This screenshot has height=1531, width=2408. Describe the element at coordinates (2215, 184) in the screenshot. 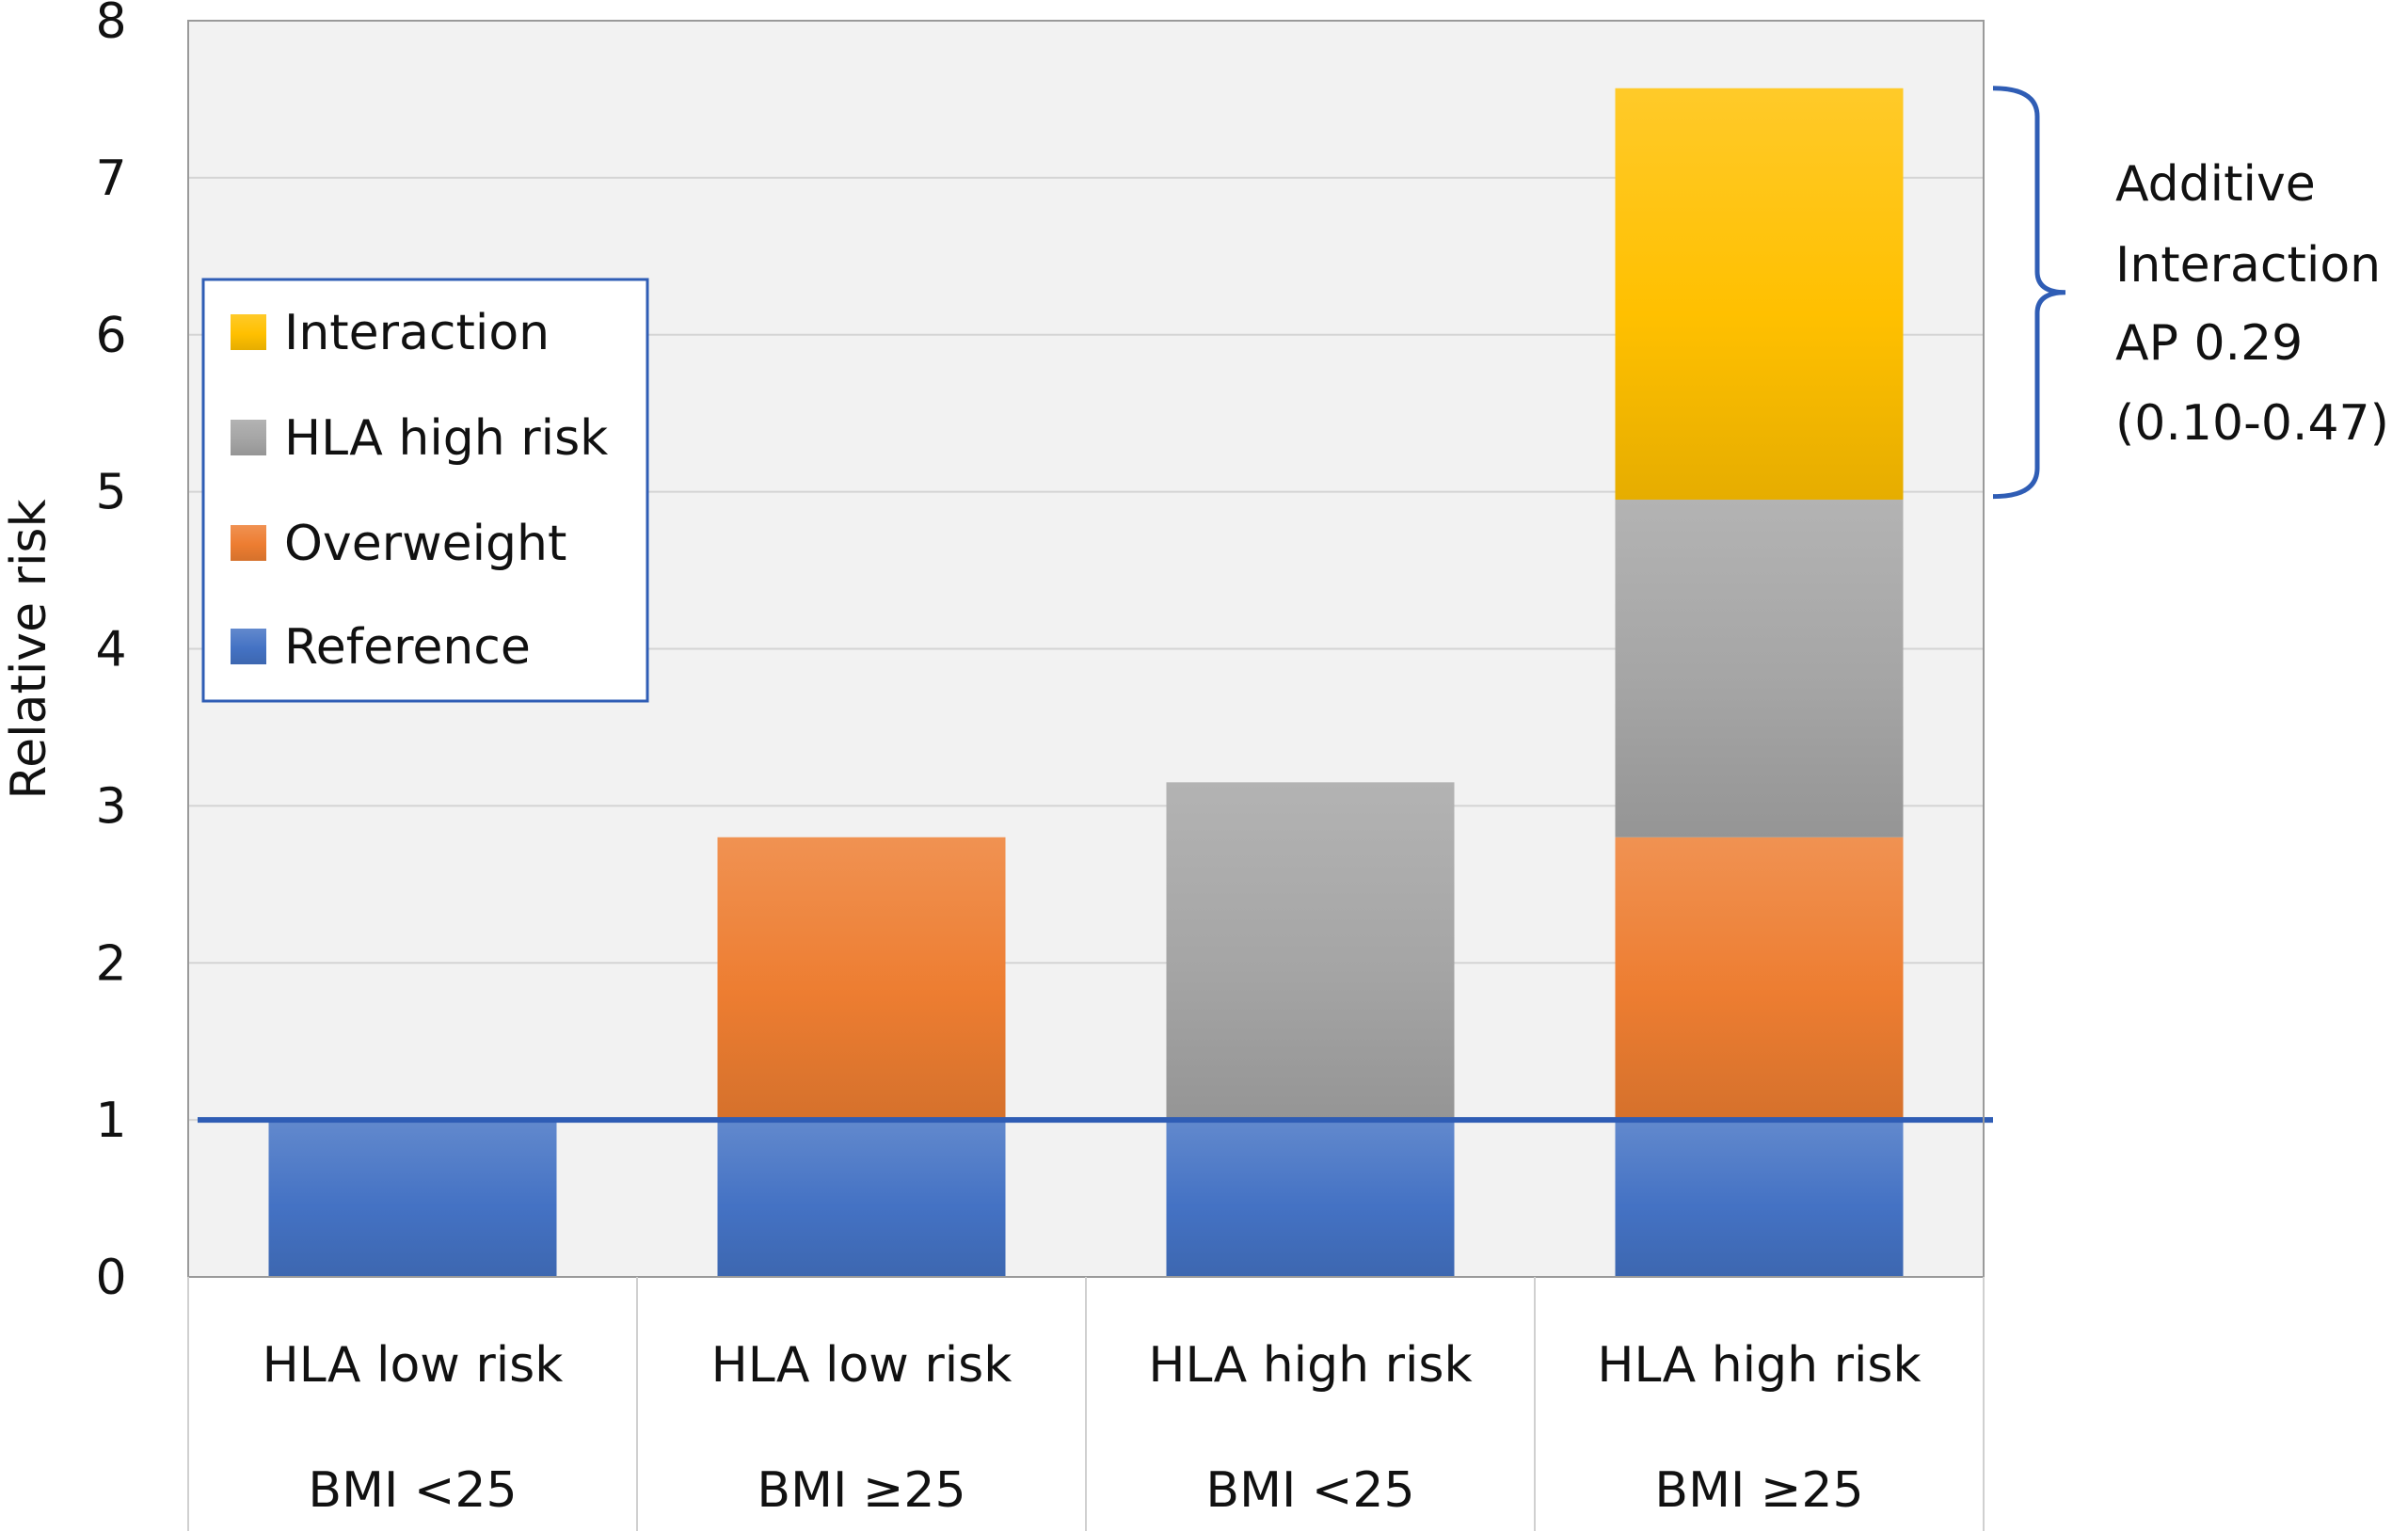

I see `annotation-line-1: Additive` at that location.